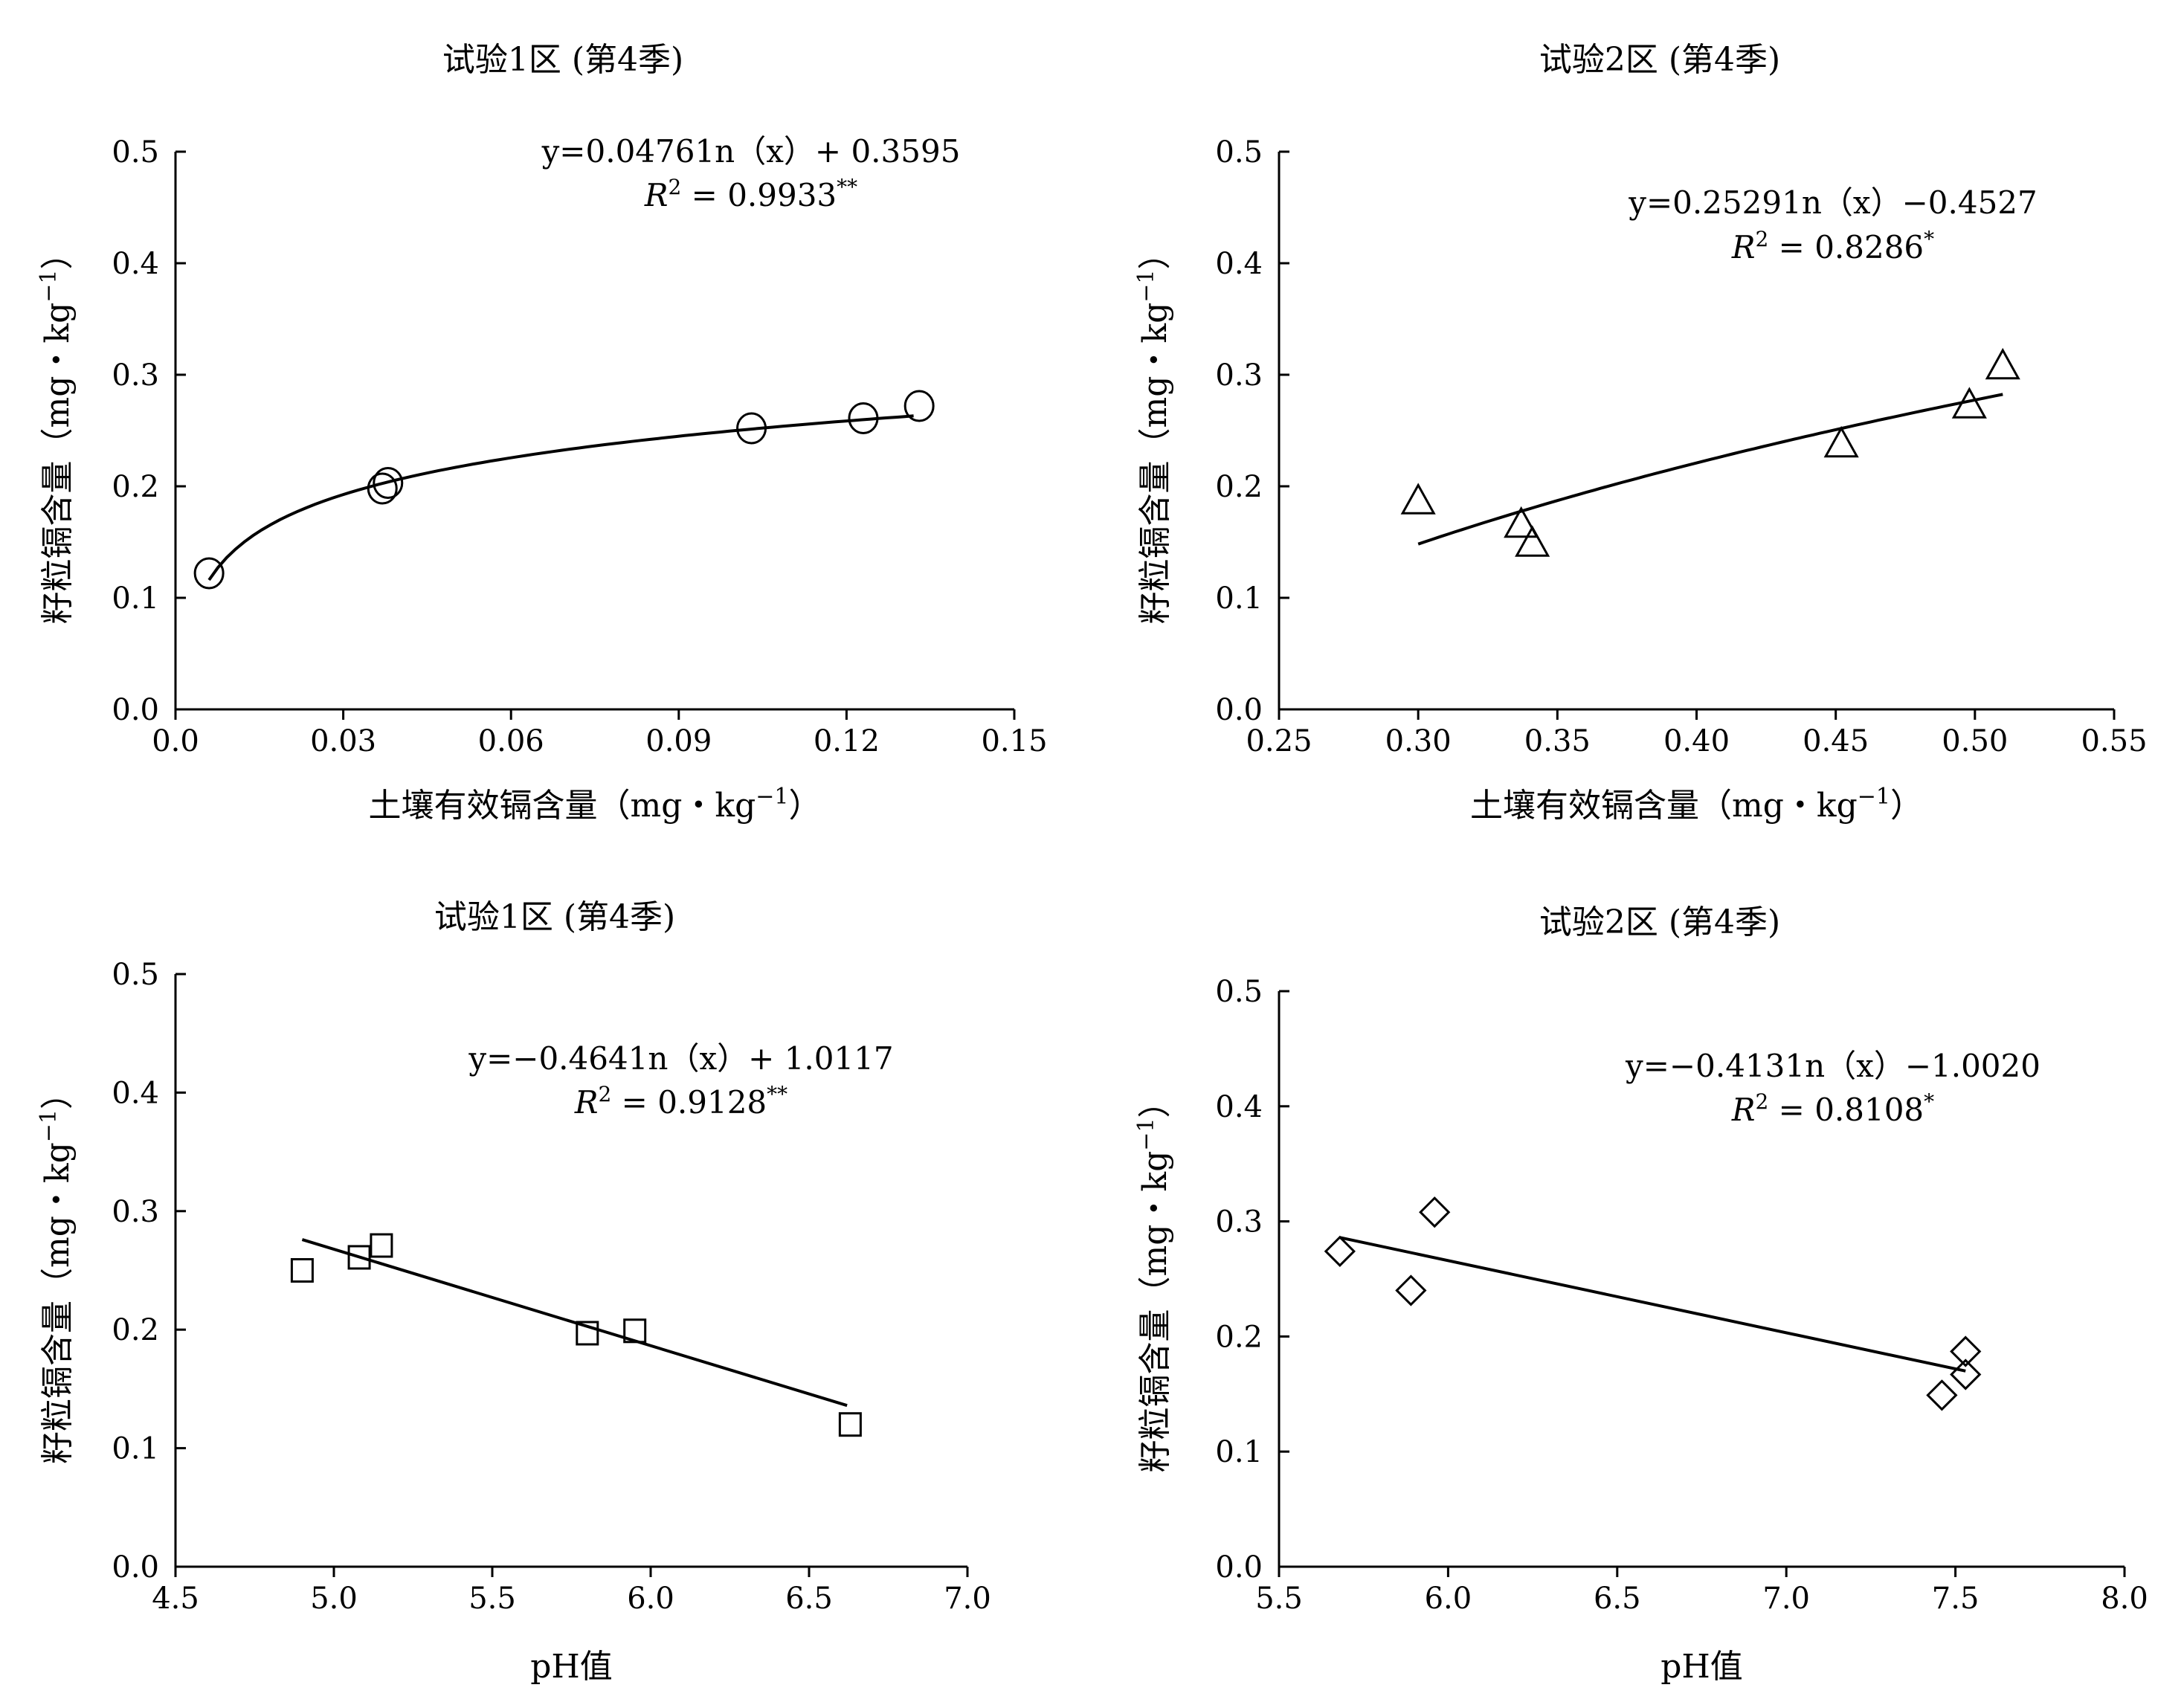  What do you see at coordinates (689, 1102) in the screenshot?
I see `r-squared-value: = 0.9128` at bounding box center [689, 1102].